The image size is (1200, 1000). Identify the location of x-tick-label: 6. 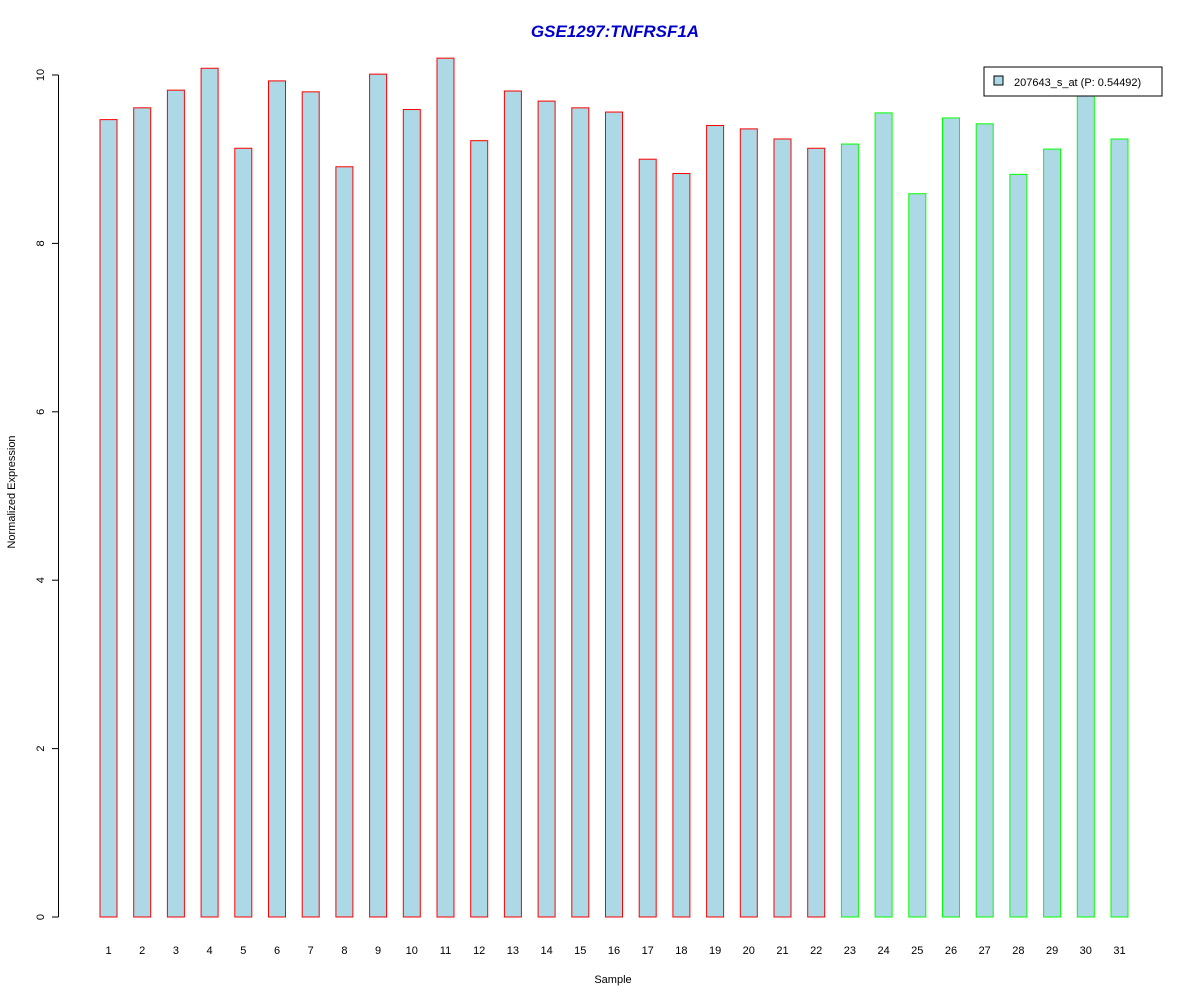
(277, 951).